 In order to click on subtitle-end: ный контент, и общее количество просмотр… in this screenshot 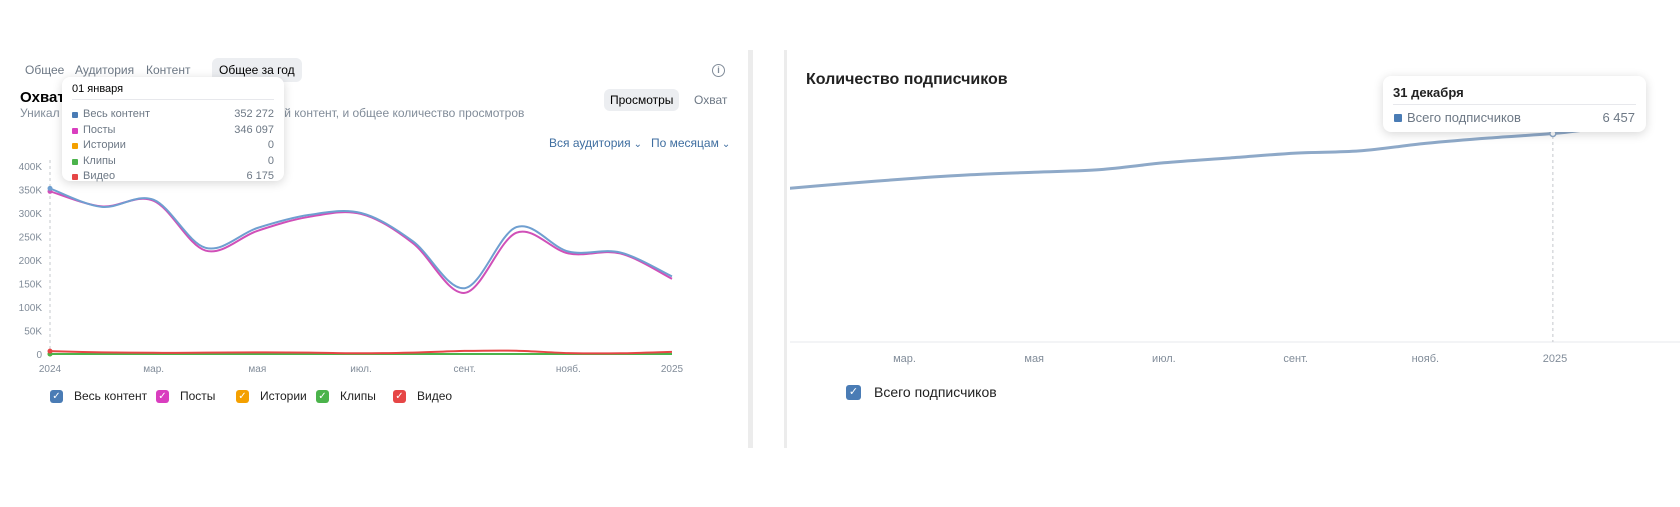, I will do `click(397, 113)`.